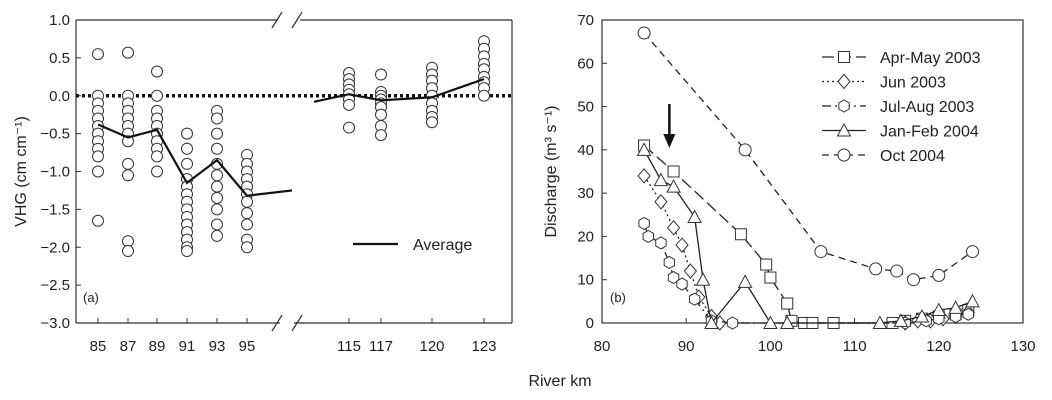  What do you see at coordinates (157, 346) in the screenshot?
I see `x-tick-label: 89` at bounding box center [157, 346].